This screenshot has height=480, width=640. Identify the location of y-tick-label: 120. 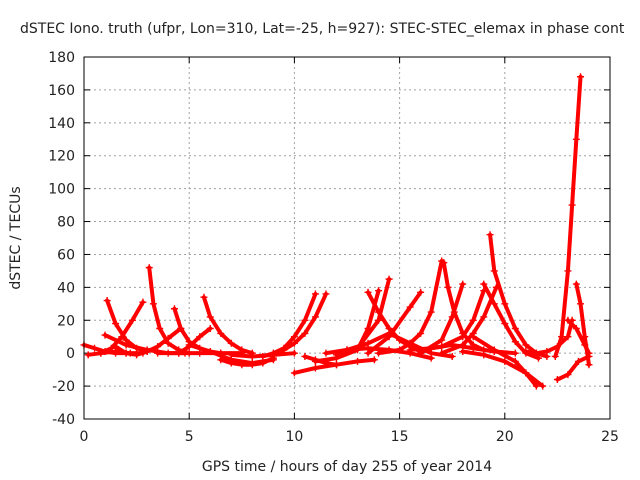
(61, 157).